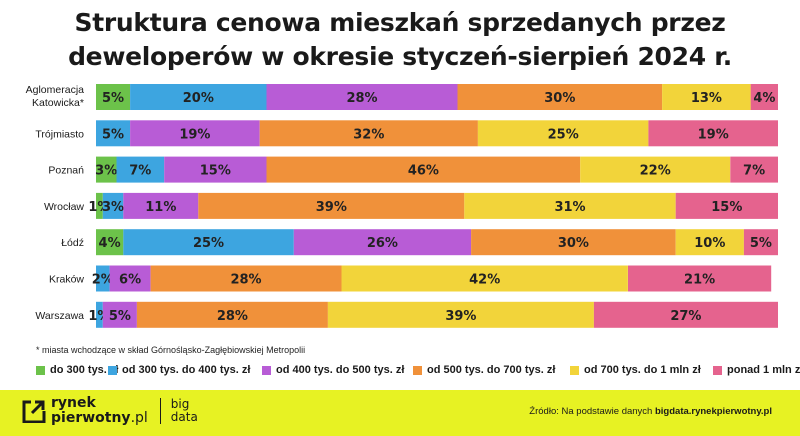 Image resolution: width=800 pixels, height=436 pixels. I want to click on legend-item: od 700 tys. do 1 mln zł, so click(635, 370).